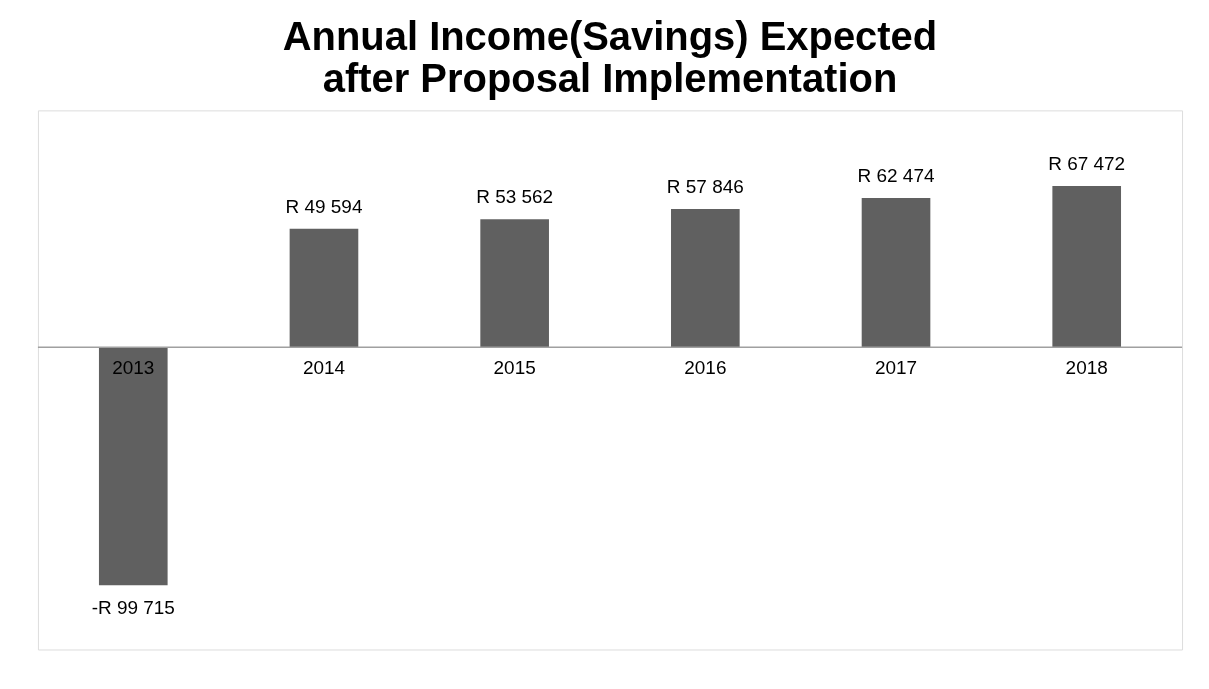 Image resolution: width=1209 pixels, height=689 pixels. Describe the element at coordinates (610, 57) in the screenshot. I see `chart-title: Annual Income(Savings) Expected after Proposal Implementation` at that location.